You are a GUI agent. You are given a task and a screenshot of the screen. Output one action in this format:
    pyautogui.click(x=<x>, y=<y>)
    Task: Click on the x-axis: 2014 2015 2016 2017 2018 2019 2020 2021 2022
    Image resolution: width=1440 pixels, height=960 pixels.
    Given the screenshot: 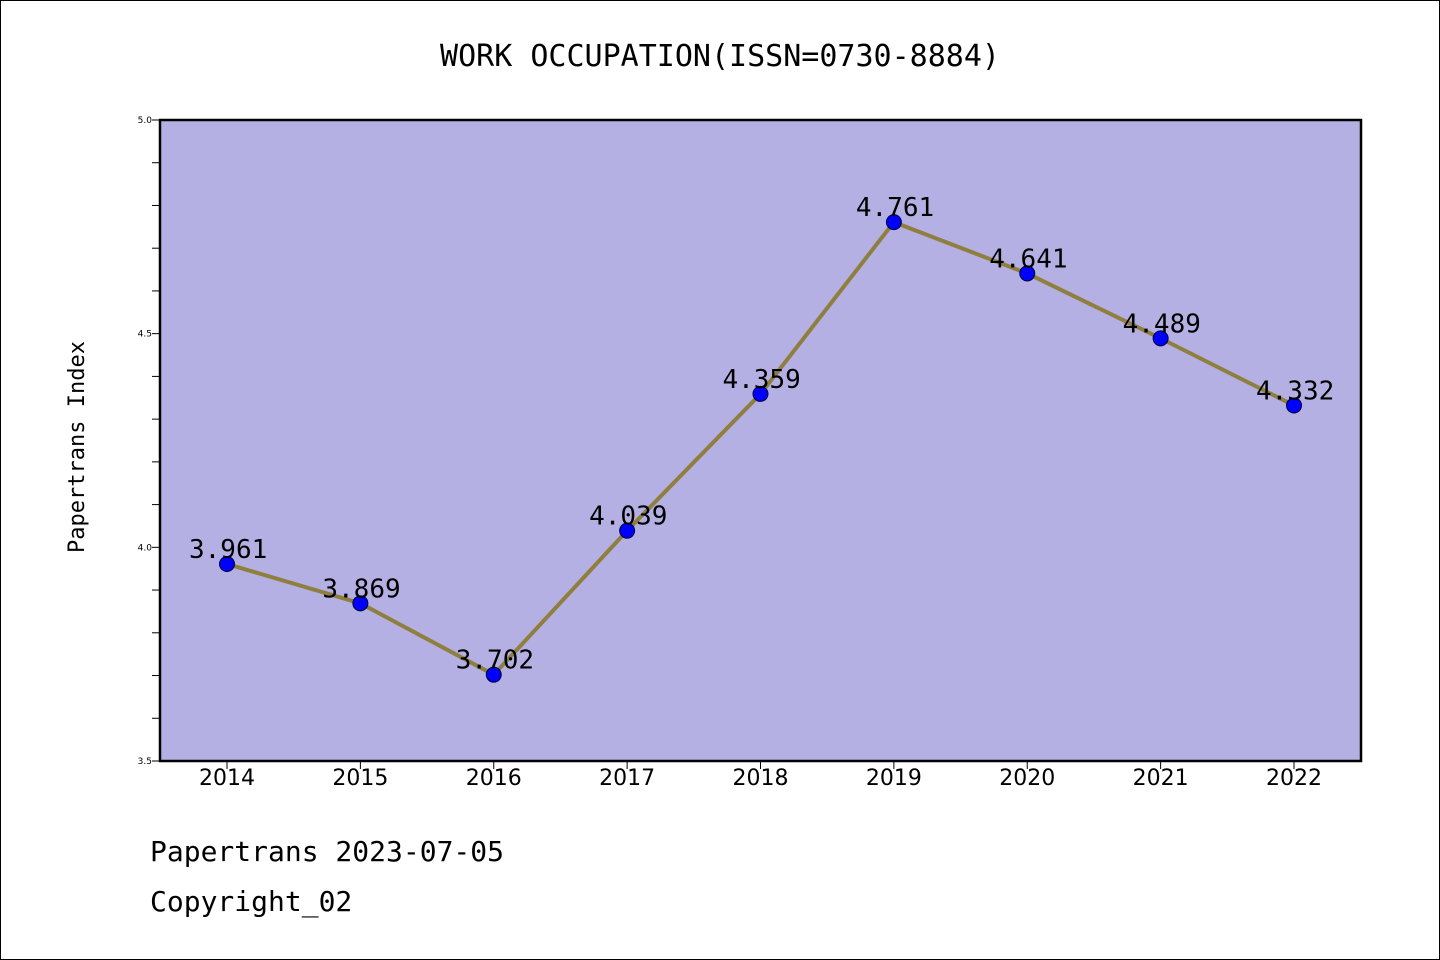 What is the action you would take?
    pyautogui.click(x=760, y=776)
    